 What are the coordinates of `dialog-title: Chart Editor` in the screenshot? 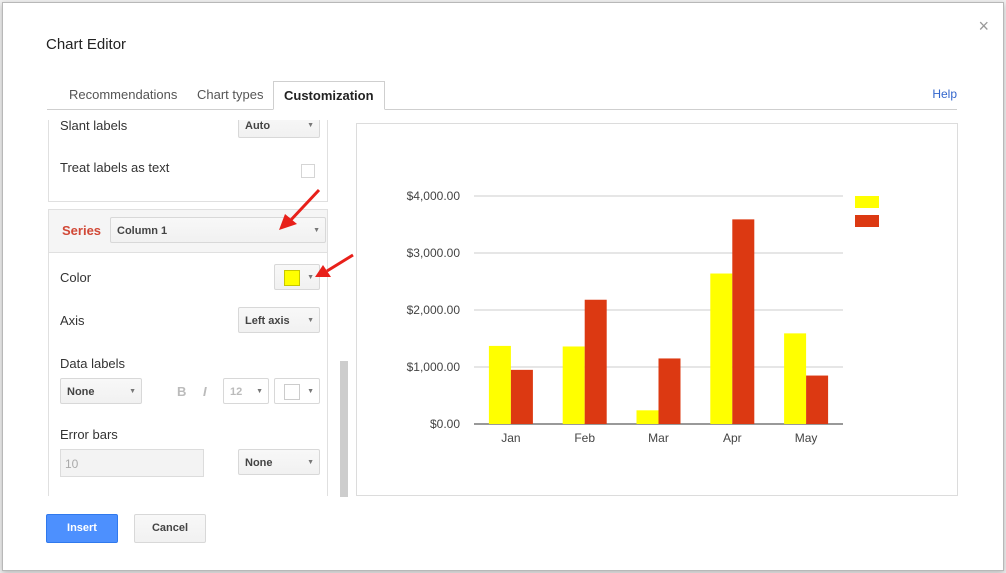 It's located at (86, 44).